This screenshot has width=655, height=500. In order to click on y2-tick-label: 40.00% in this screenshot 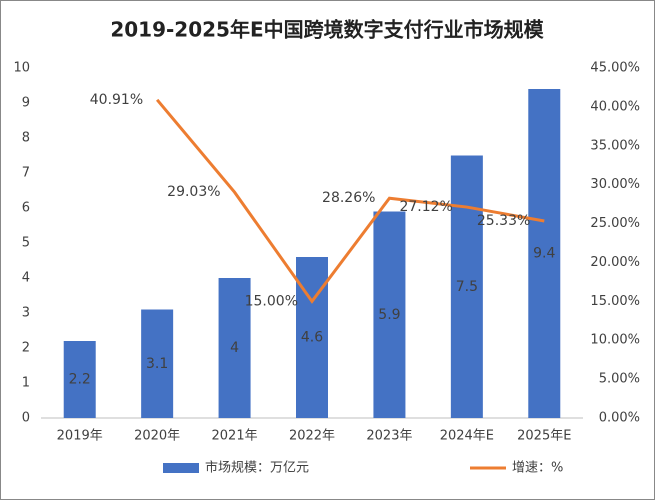, I will do `click(615, 106)`.